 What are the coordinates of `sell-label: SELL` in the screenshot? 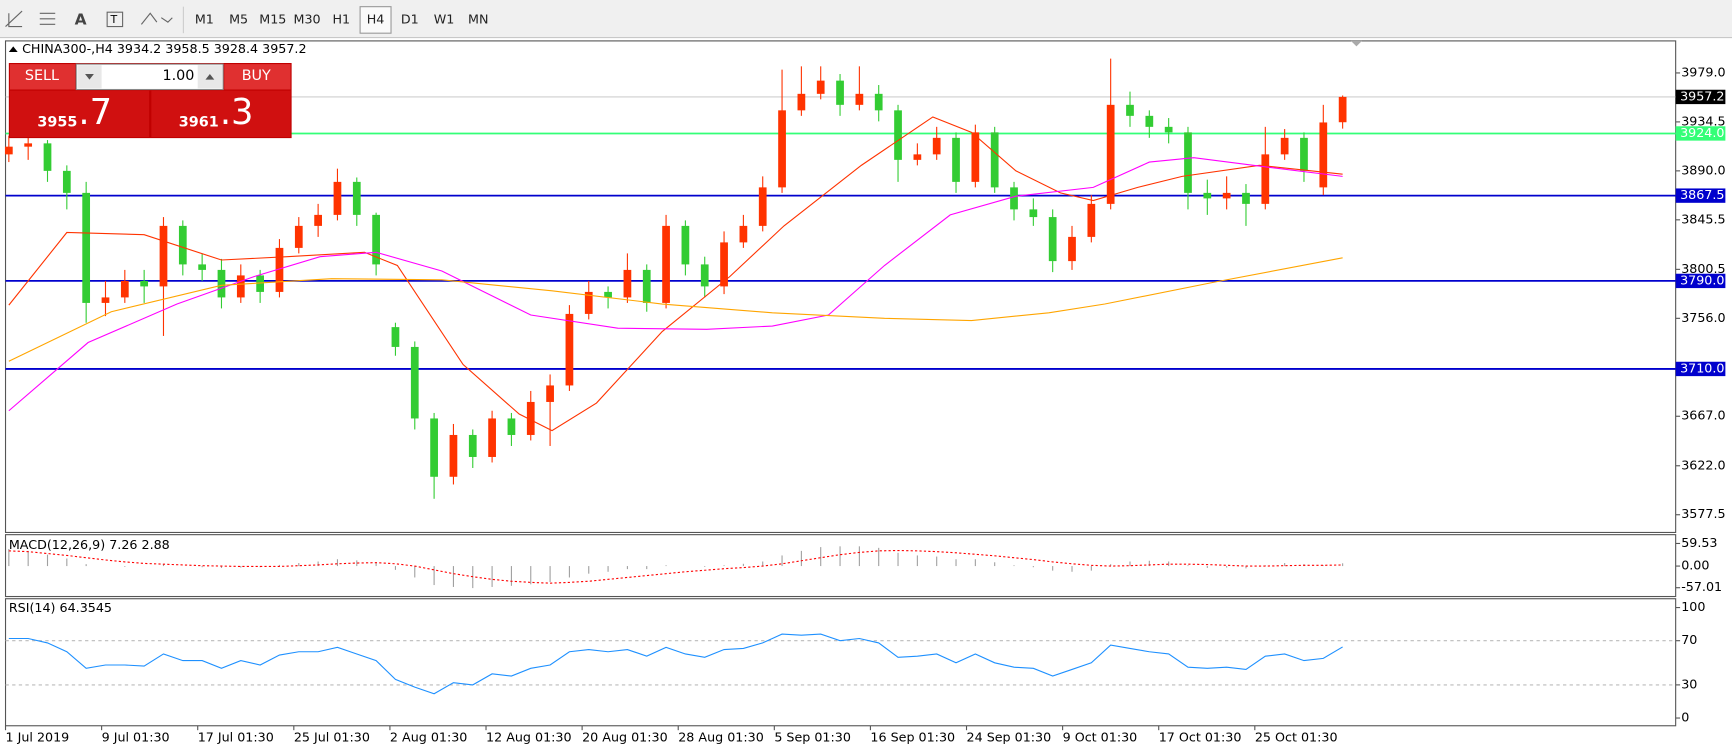 It's located at (42, 76).